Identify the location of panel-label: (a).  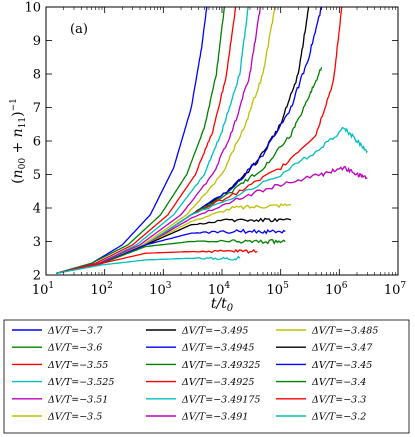
(79, 29).